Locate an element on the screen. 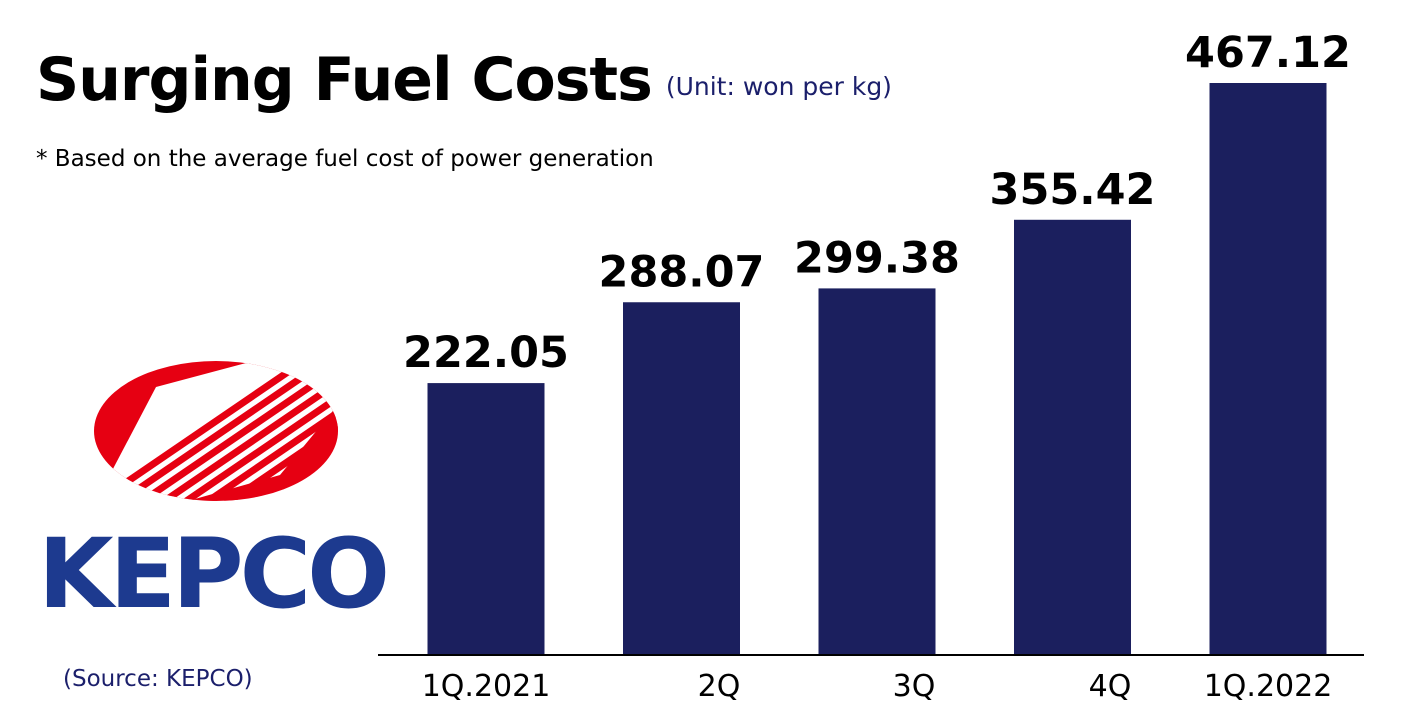 The height and width of the screenshot is (720, 1406). x-tick-label: 1Q.2021 is located at coordinates (486, 686).